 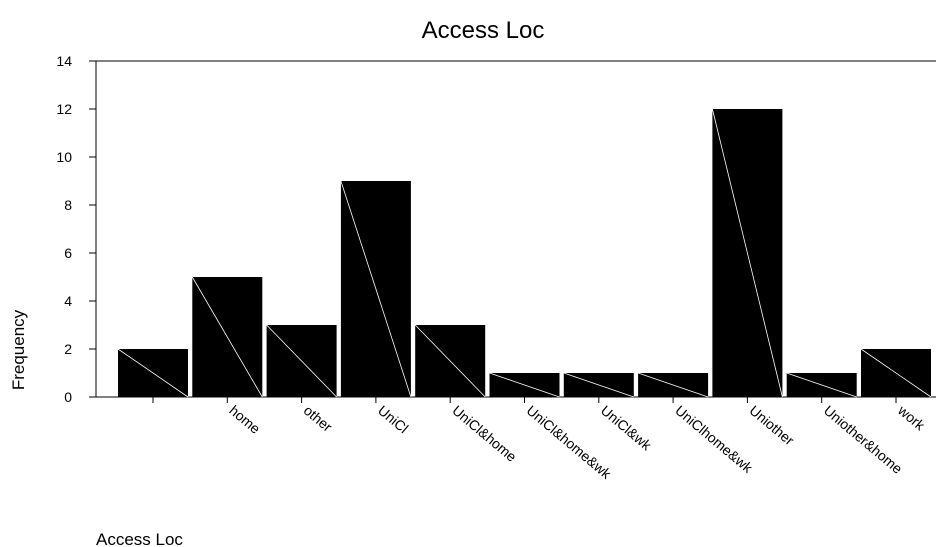 What do you see at coordinates (911, 417) in the screenshot?
I see `x-tick-label: work` at bounding box center [911, 417].